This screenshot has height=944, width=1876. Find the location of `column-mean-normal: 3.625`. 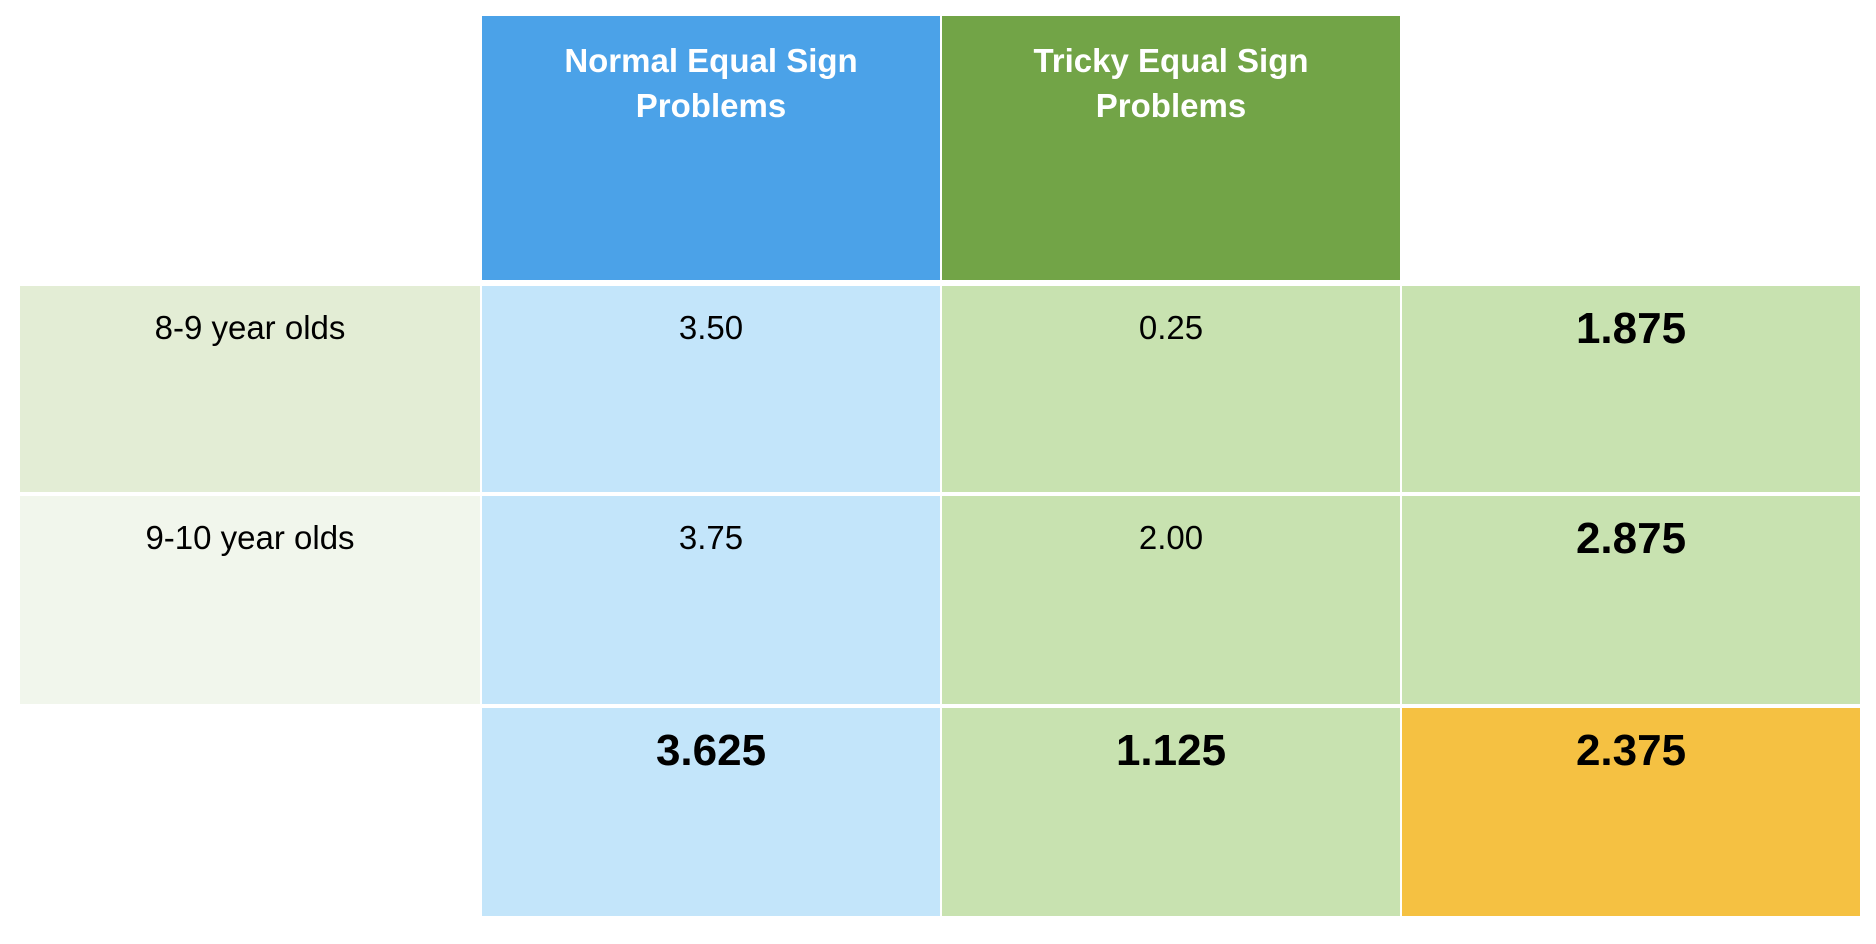

column-mean-normal: 3.625 is located at coordinates (711, 750).